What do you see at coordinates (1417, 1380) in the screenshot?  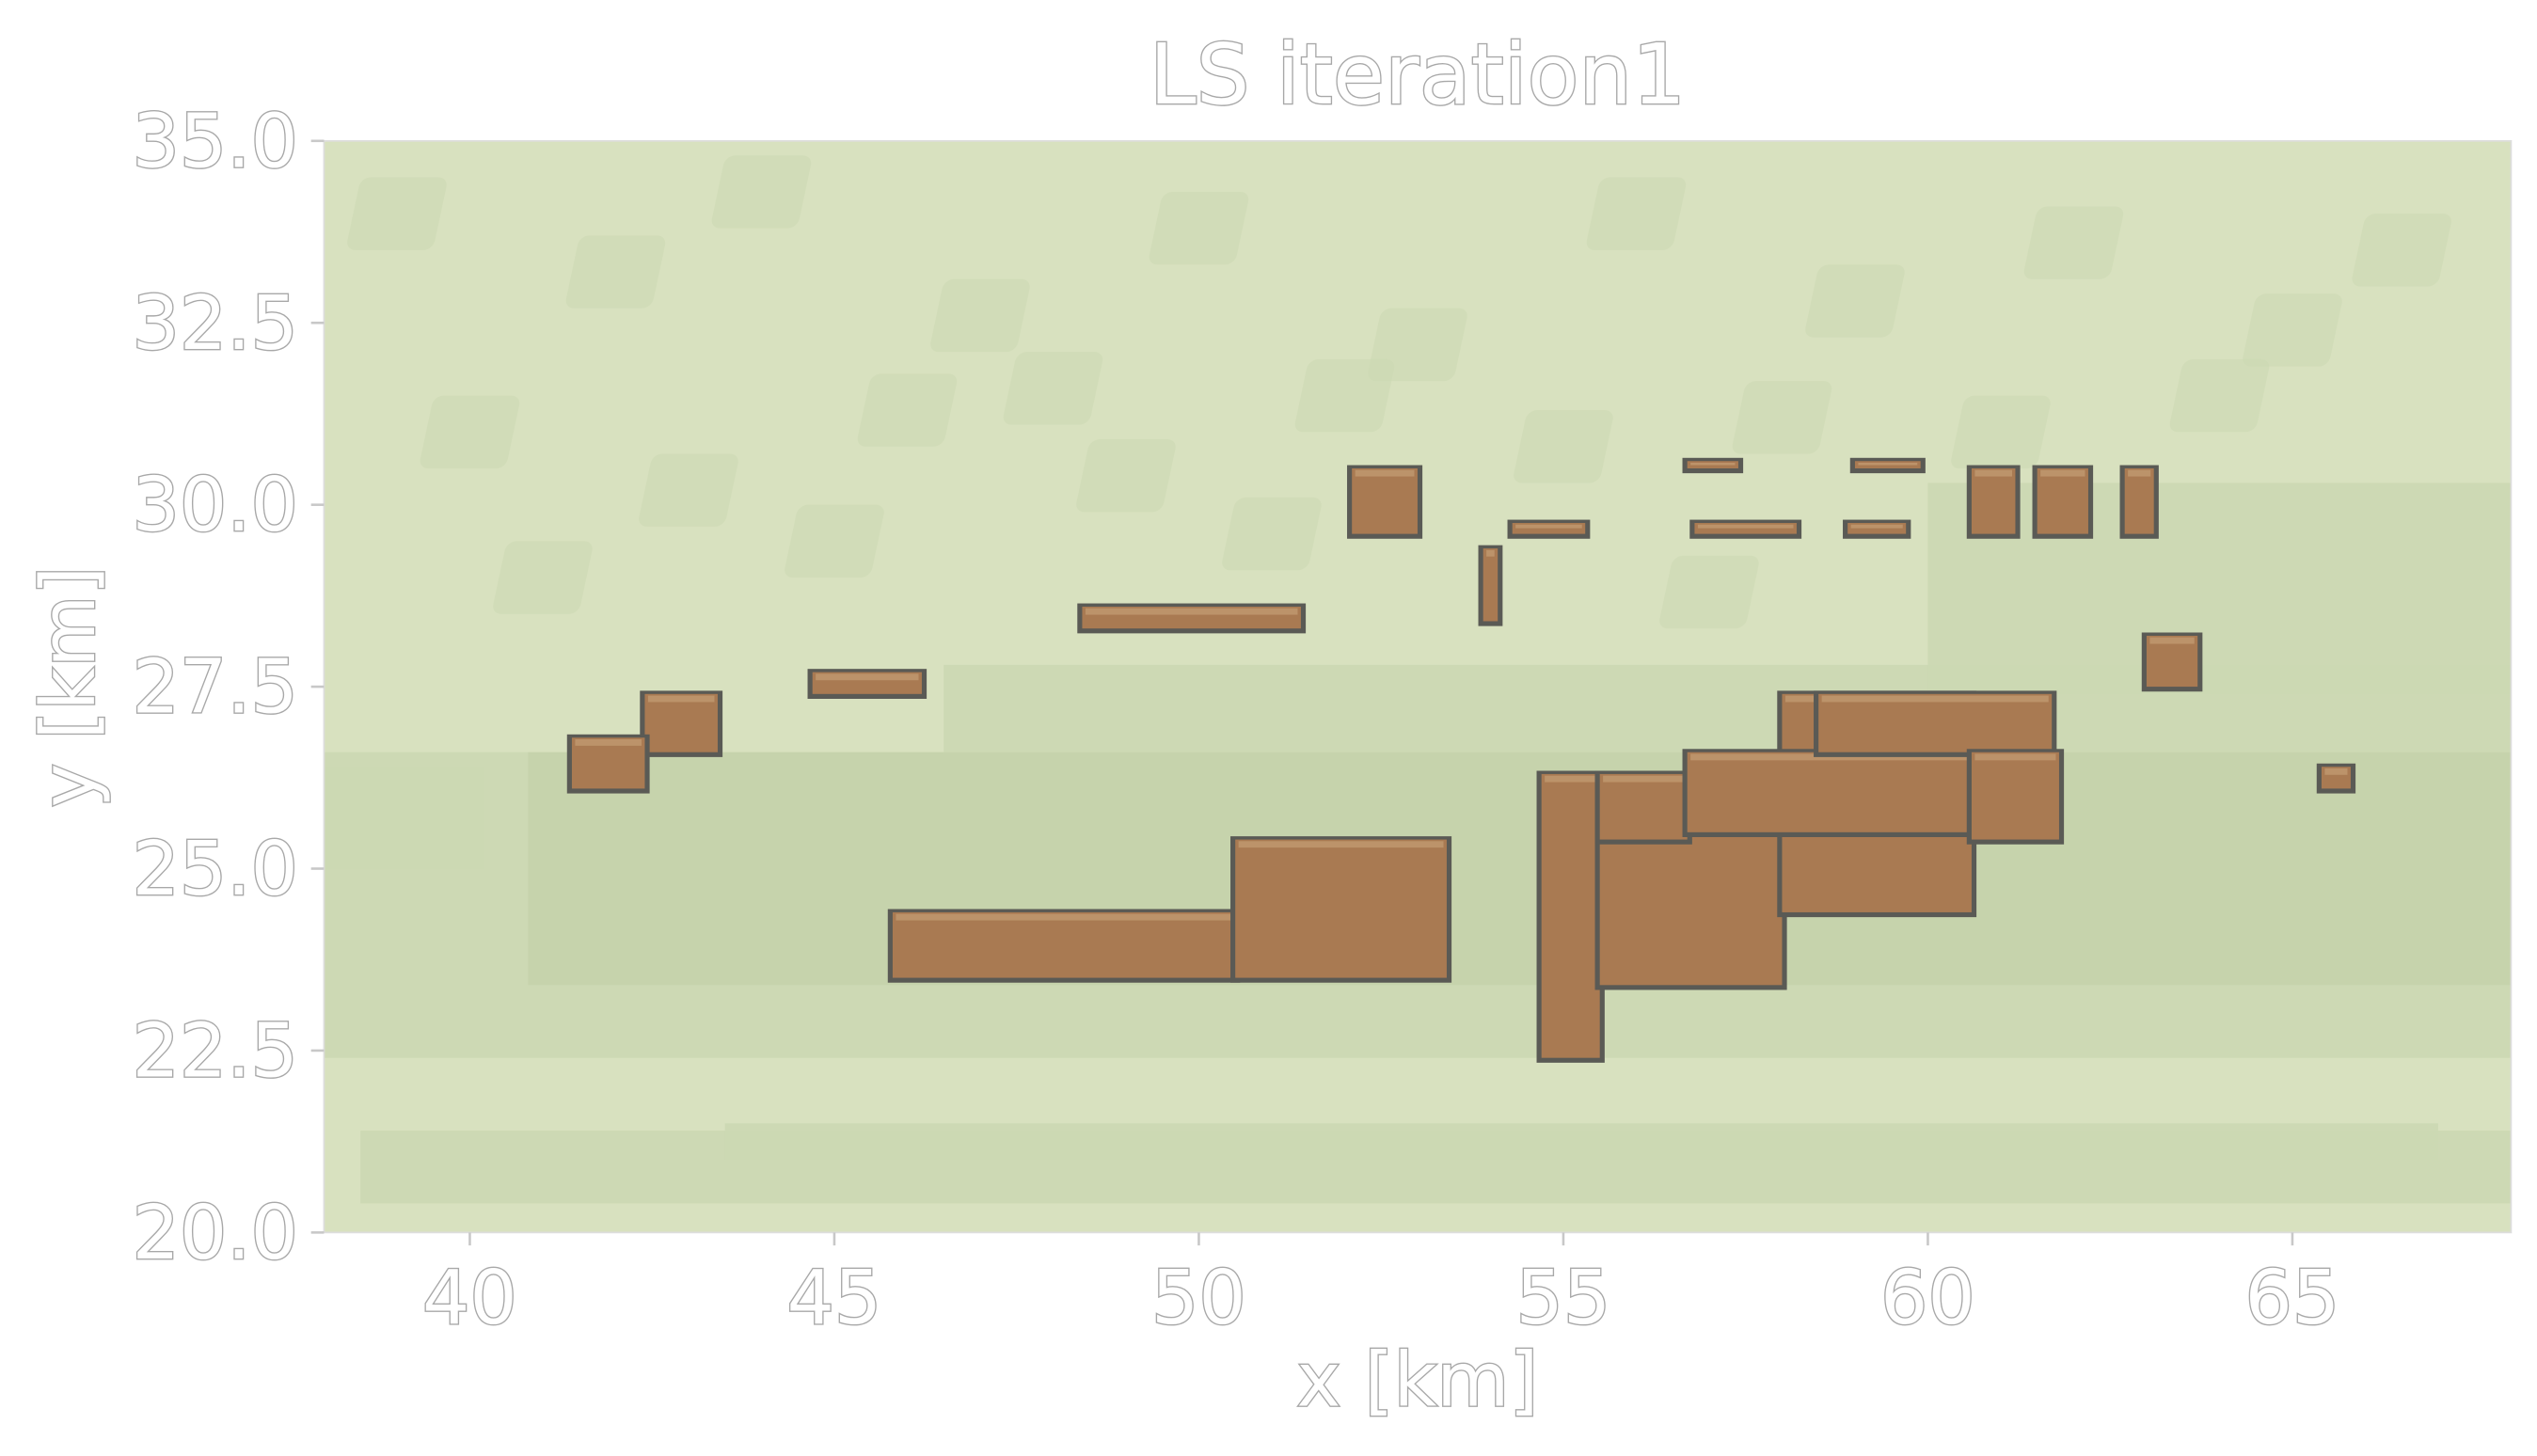 I see `x-axis-label: x [km]` at bounding box center [1417, 1380].